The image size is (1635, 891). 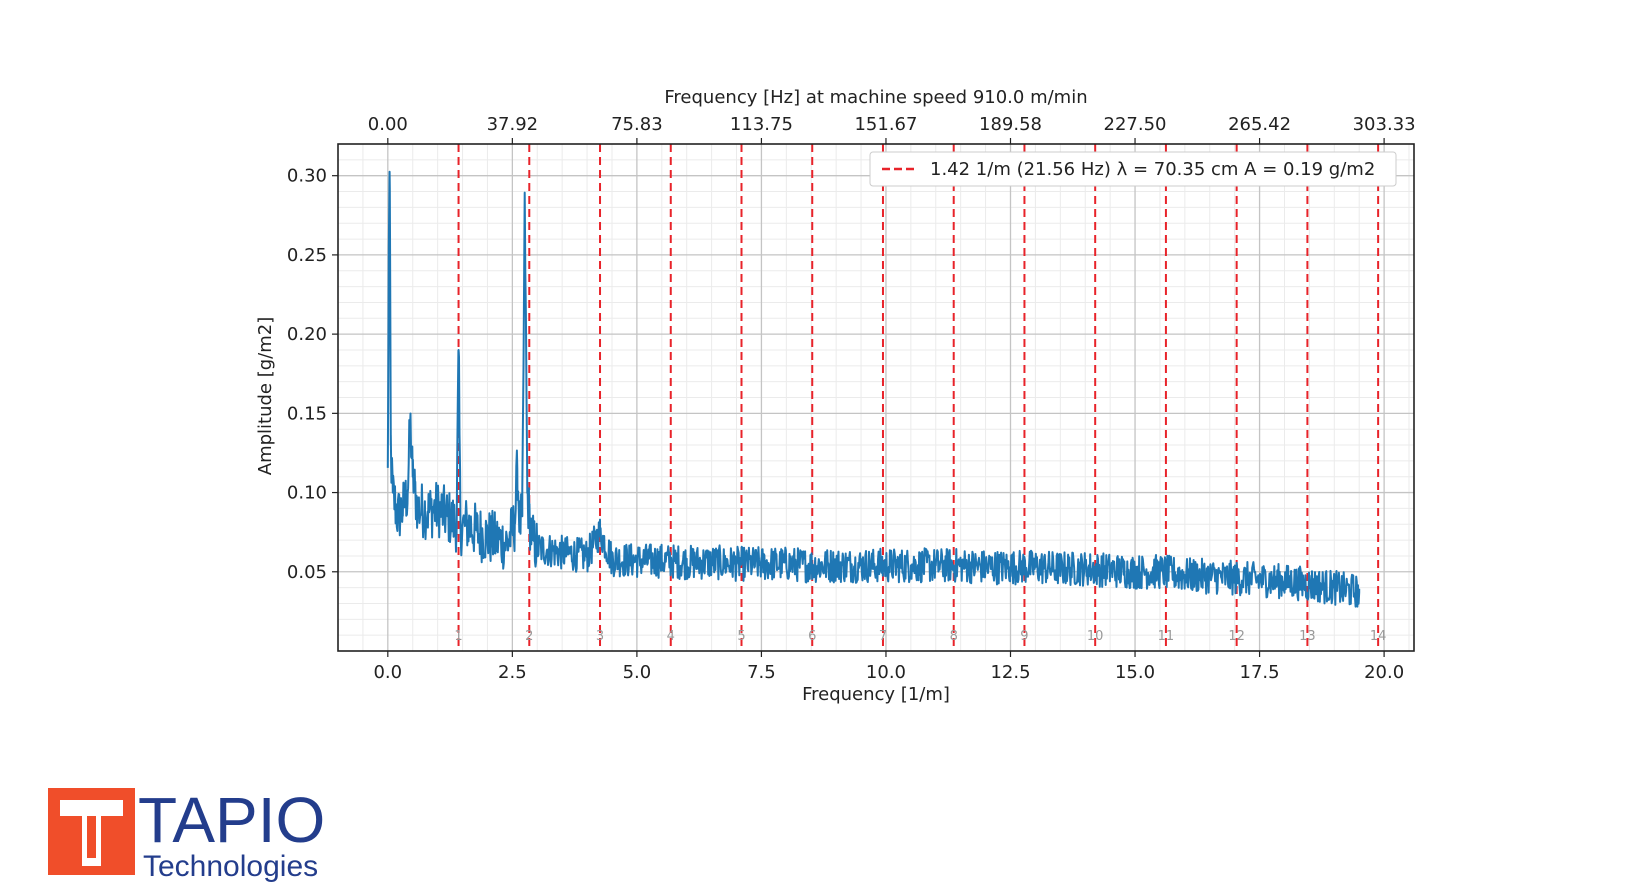 I want to click on harmonic-label: 14, so click(x=1378, y=636).